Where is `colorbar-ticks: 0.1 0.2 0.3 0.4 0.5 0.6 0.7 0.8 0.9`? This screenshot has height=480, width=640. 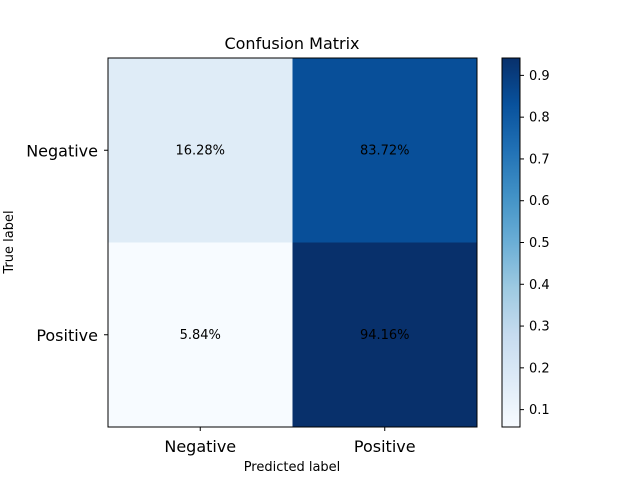 colorbar-ticks: 0.1 0.2 0.3 0.4 0.5 0.6 0.7 0.8 0.9 is located at coordinates (535, 243).